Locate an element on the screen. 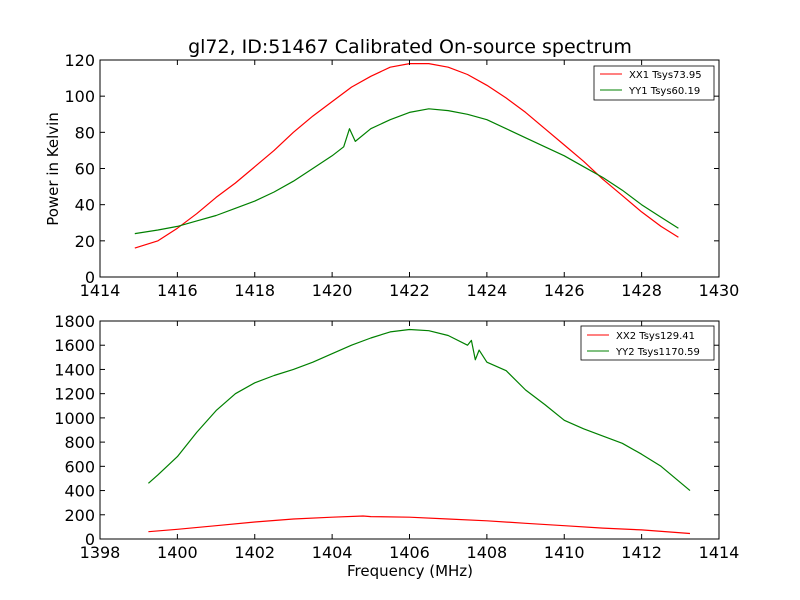 The image size is (800, 600). bottom-ytick-label: 600 is located at coordinates (79, 466).